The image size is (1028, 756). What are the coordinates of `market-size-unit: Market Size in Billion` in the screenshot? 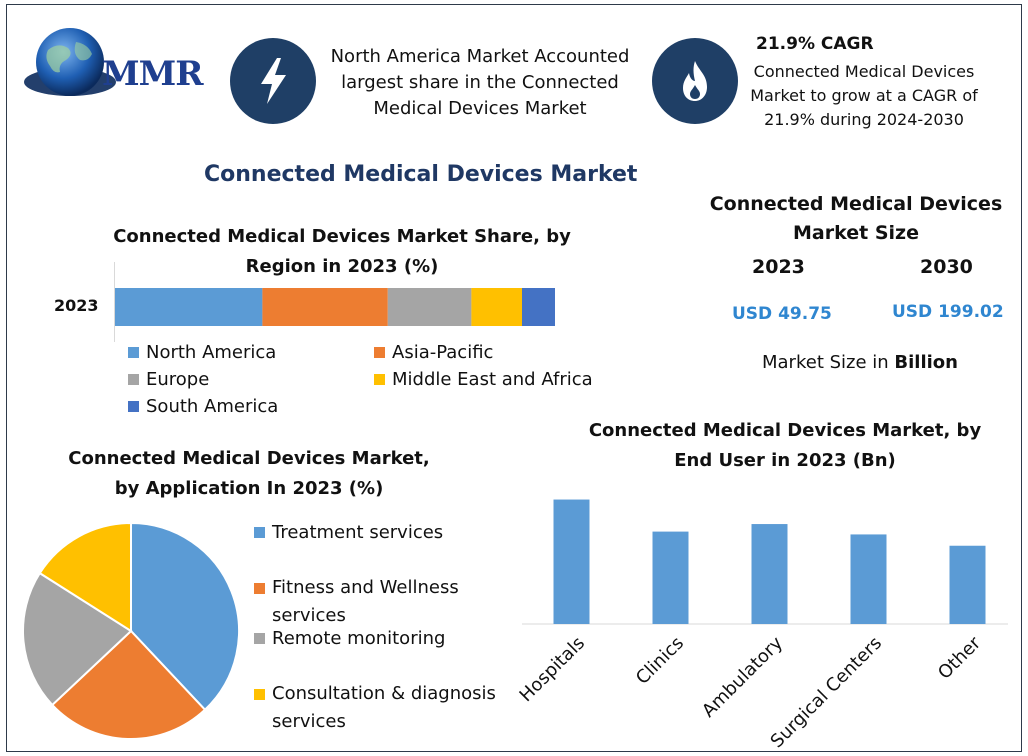 It's located at (860, 362).